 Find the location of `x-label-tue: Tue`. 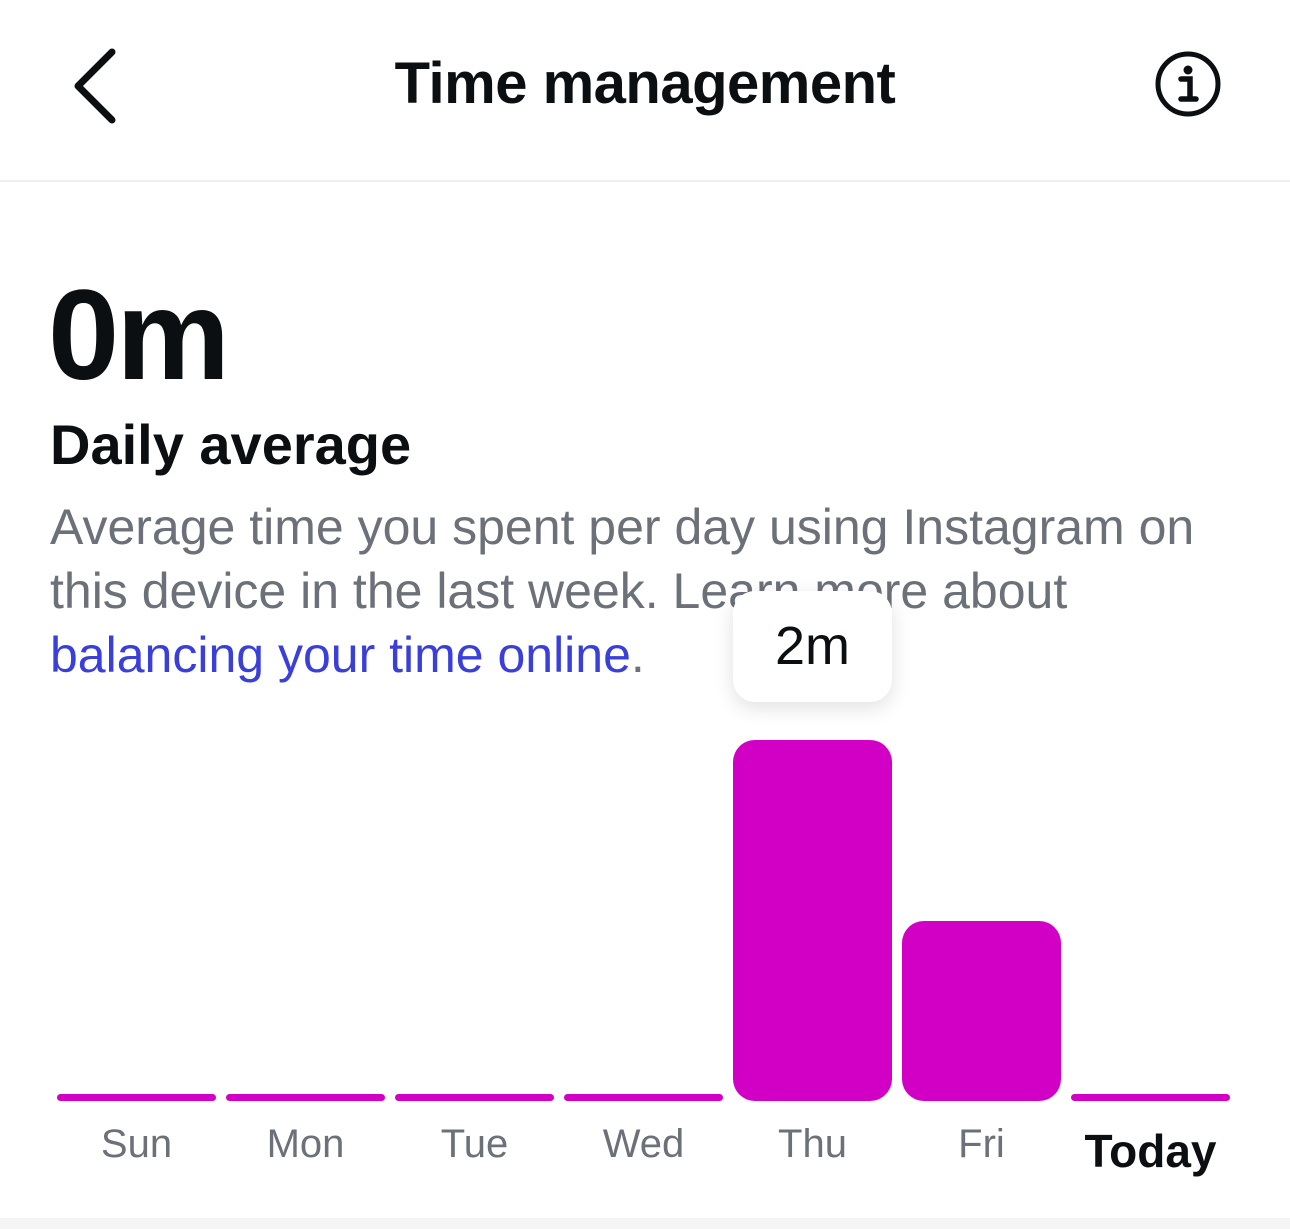

x-label-tue: Tue is located at coordinates (474, 1144).